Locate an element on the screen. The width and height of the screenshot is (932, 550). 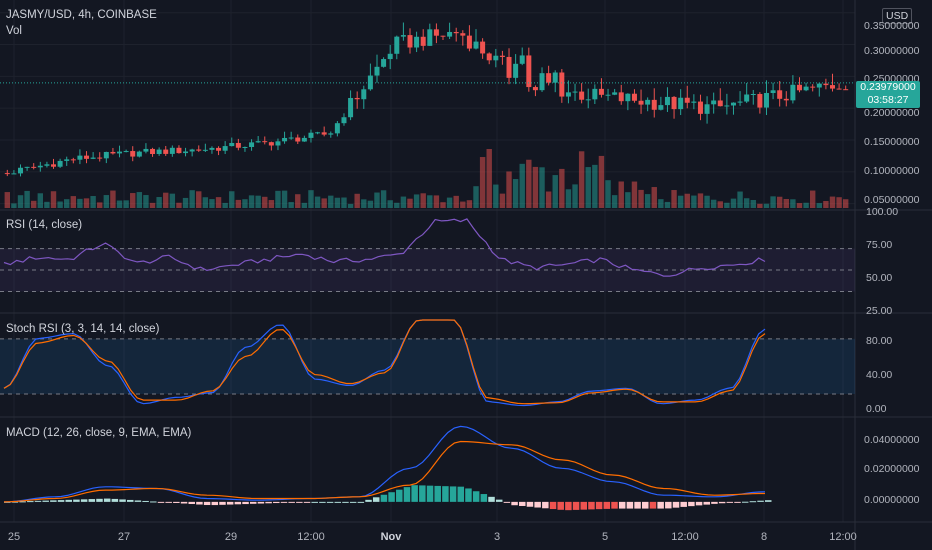
macd-title: MACD (12, 26, close, 9, EMA, EMA) is located at coordinates (99, 433).